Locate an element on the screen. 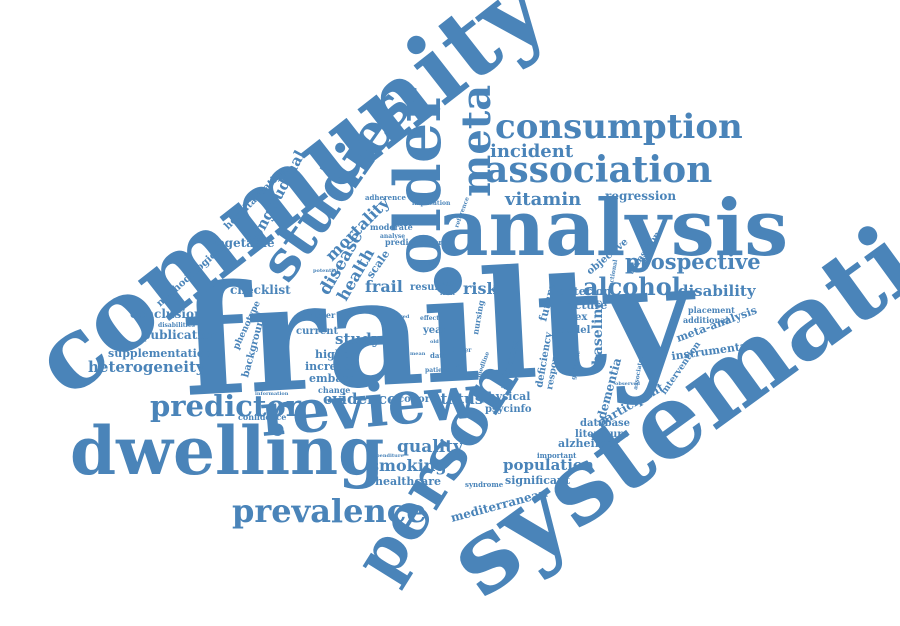 This screenshot has width=900, height=626. word-quality: quality is located at coordinates (430, 447).